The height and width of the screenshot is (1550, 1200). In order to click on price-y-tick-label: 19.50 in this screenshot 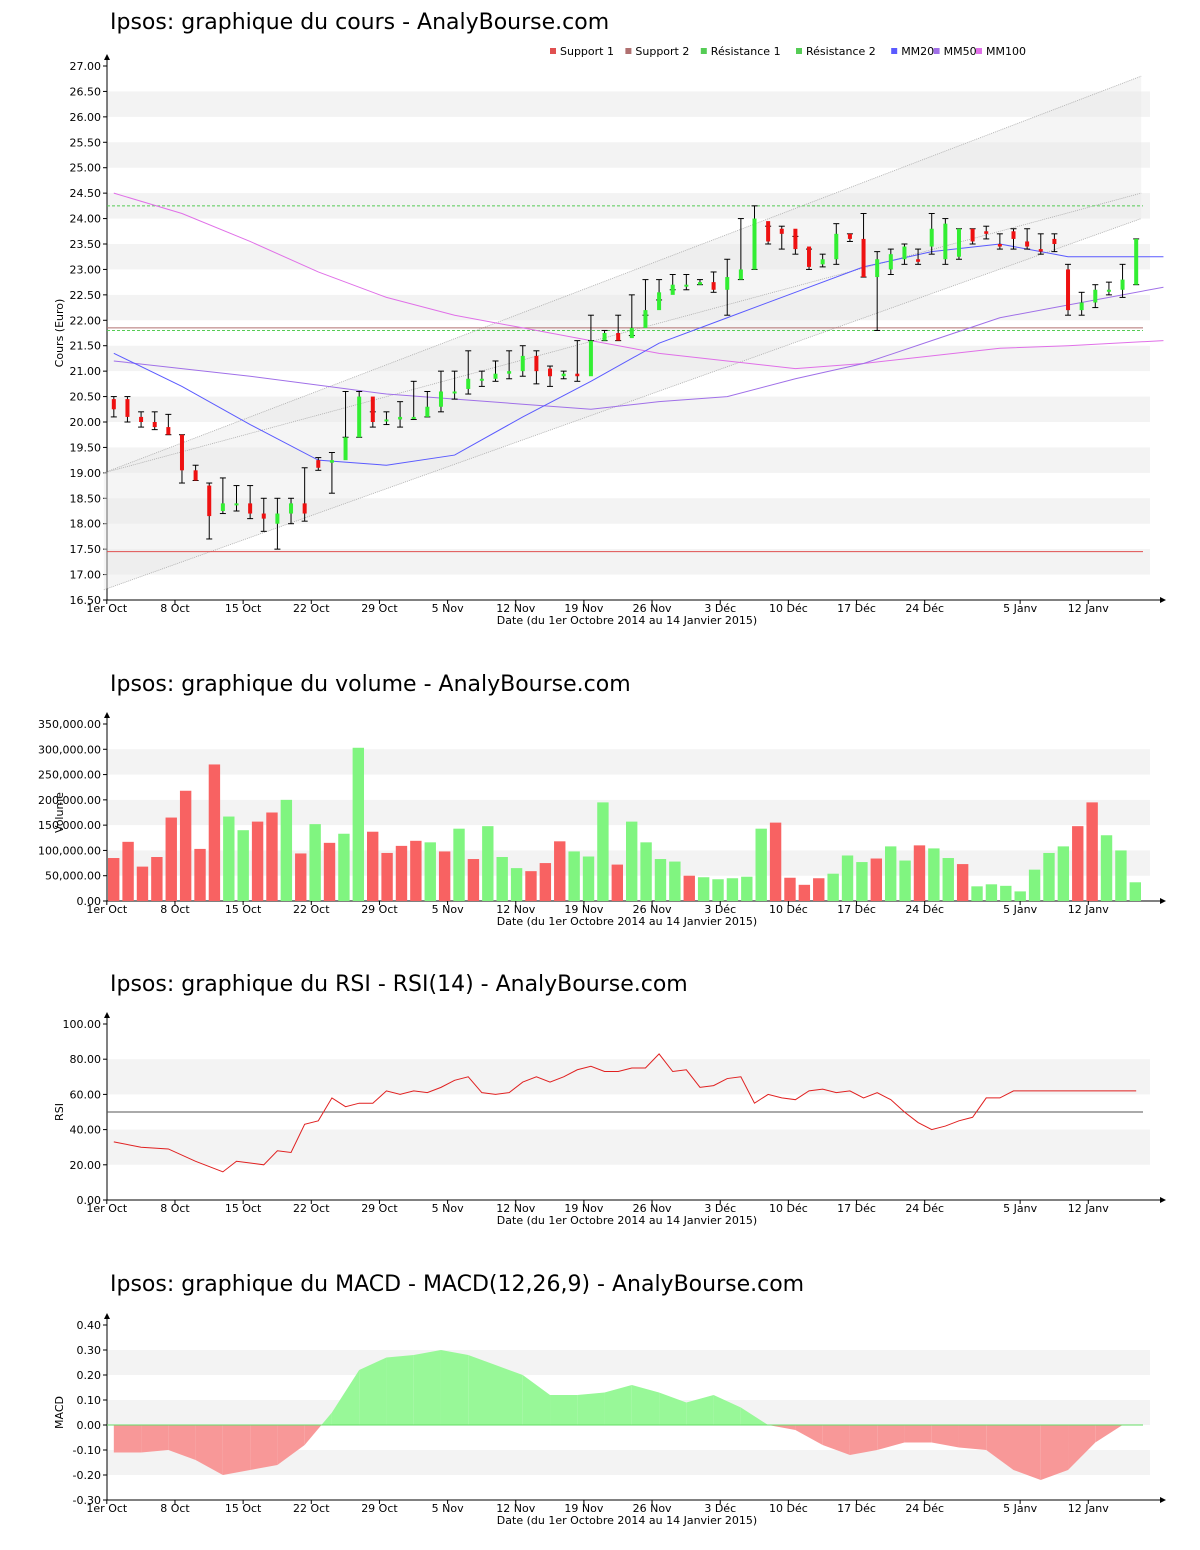, I will do `click(86, 447)`.